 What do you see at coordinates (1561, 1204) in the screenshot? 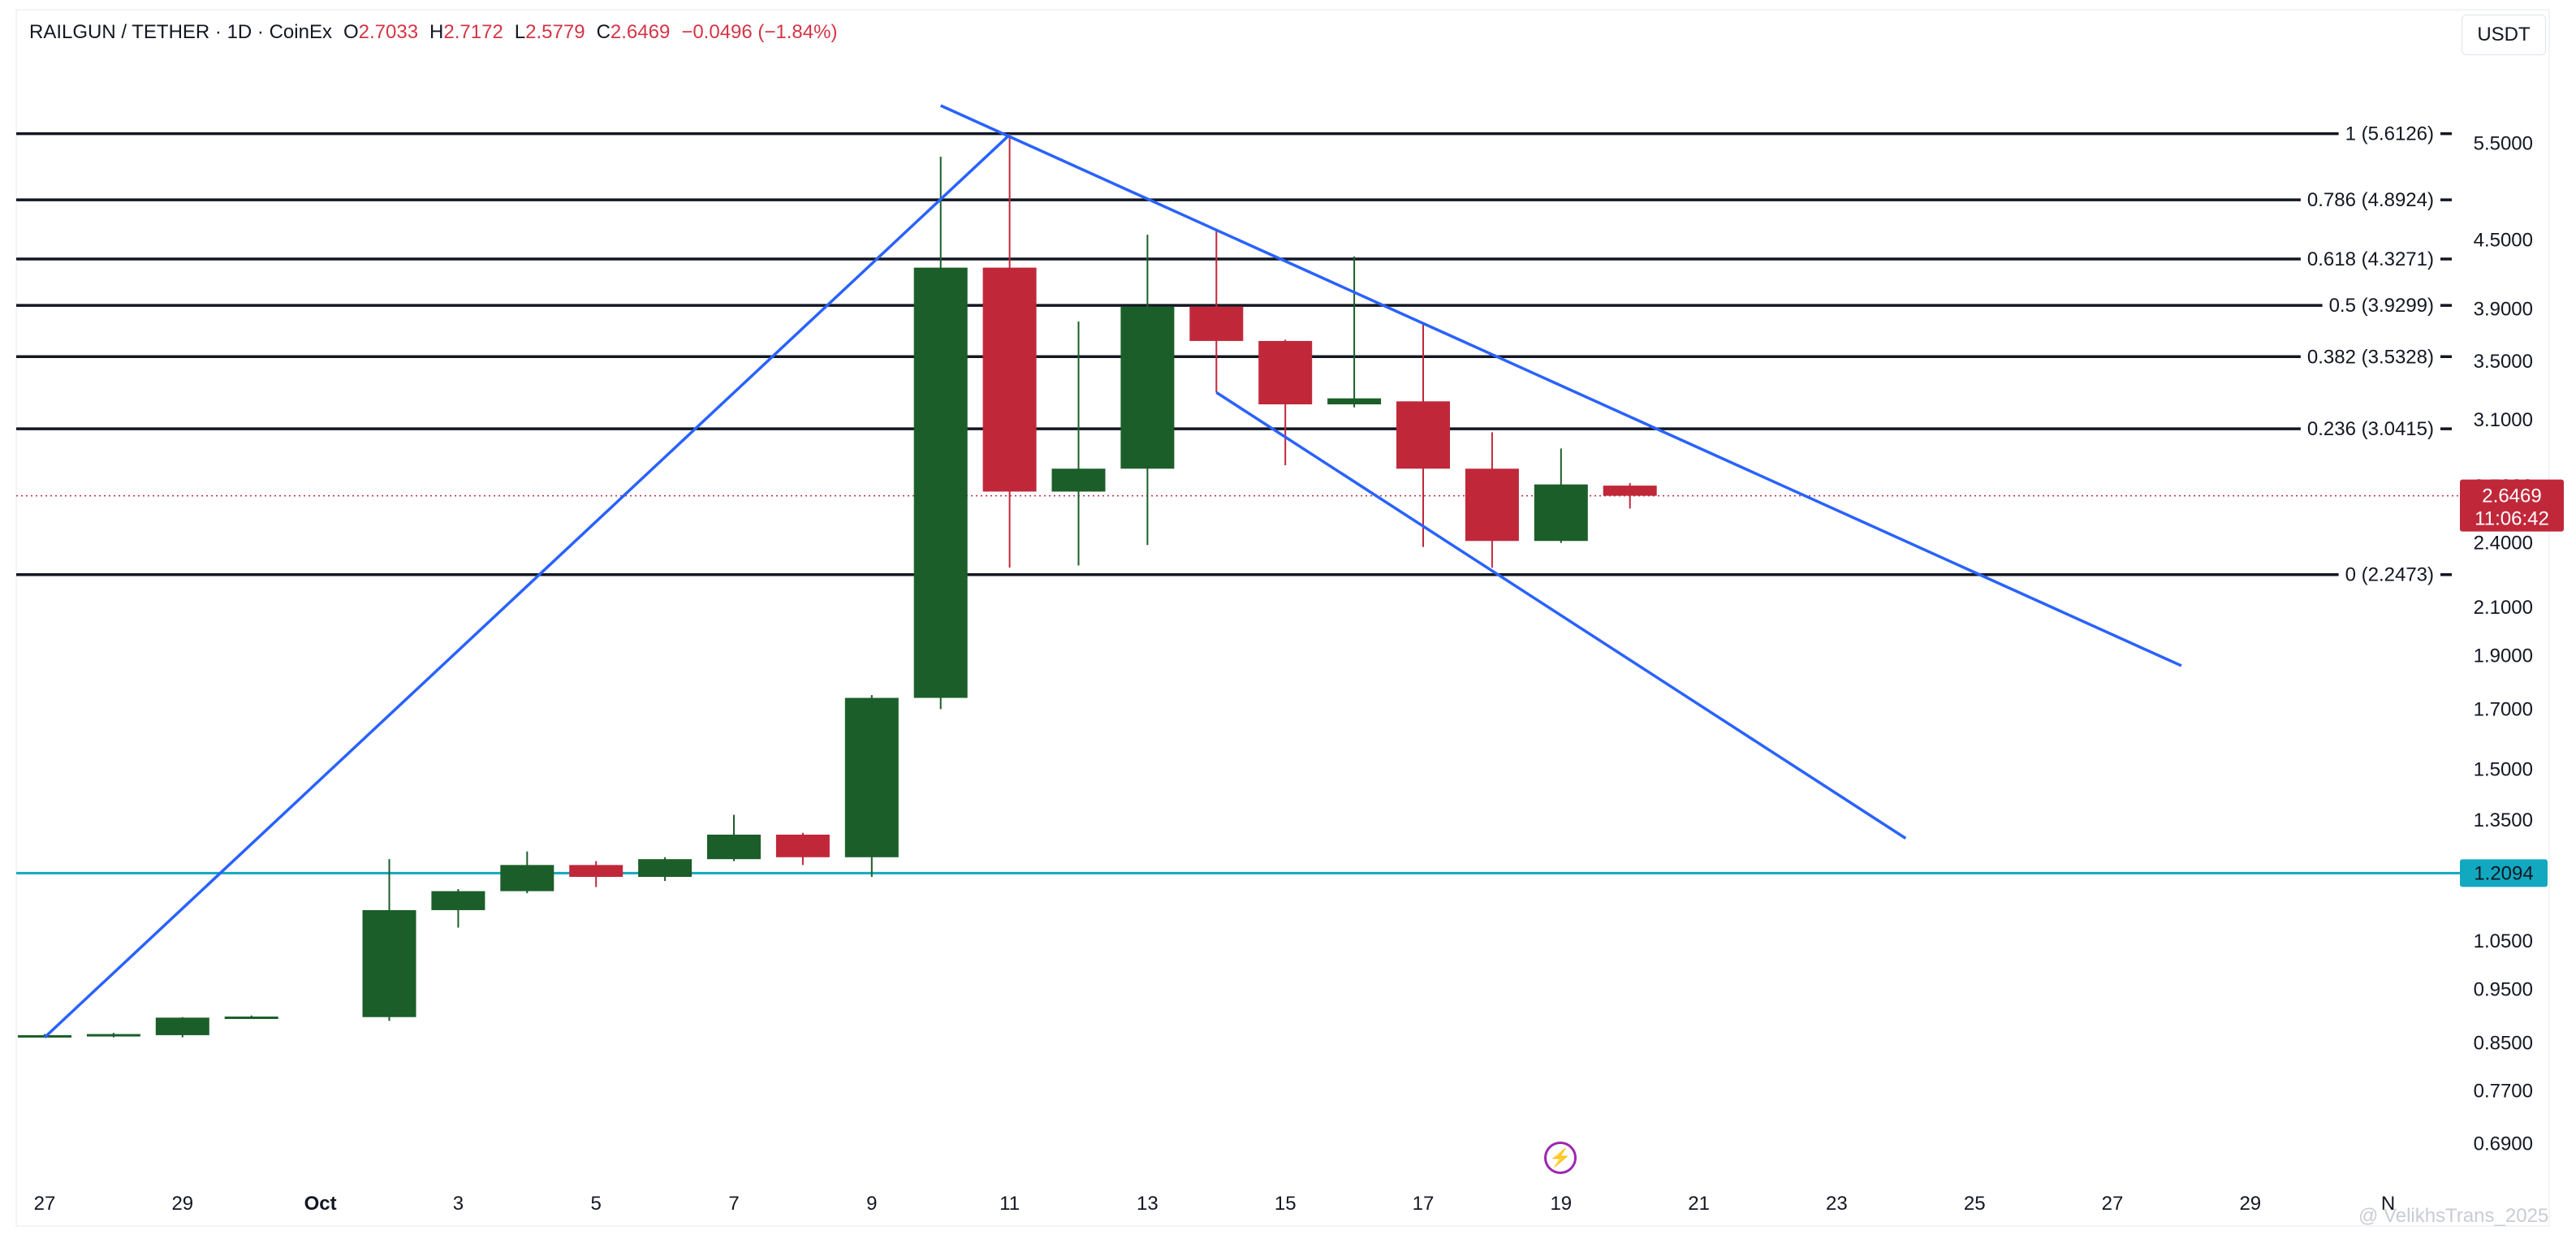
I see `time-tick-label: 19` at bounding box center [1561, 1204].